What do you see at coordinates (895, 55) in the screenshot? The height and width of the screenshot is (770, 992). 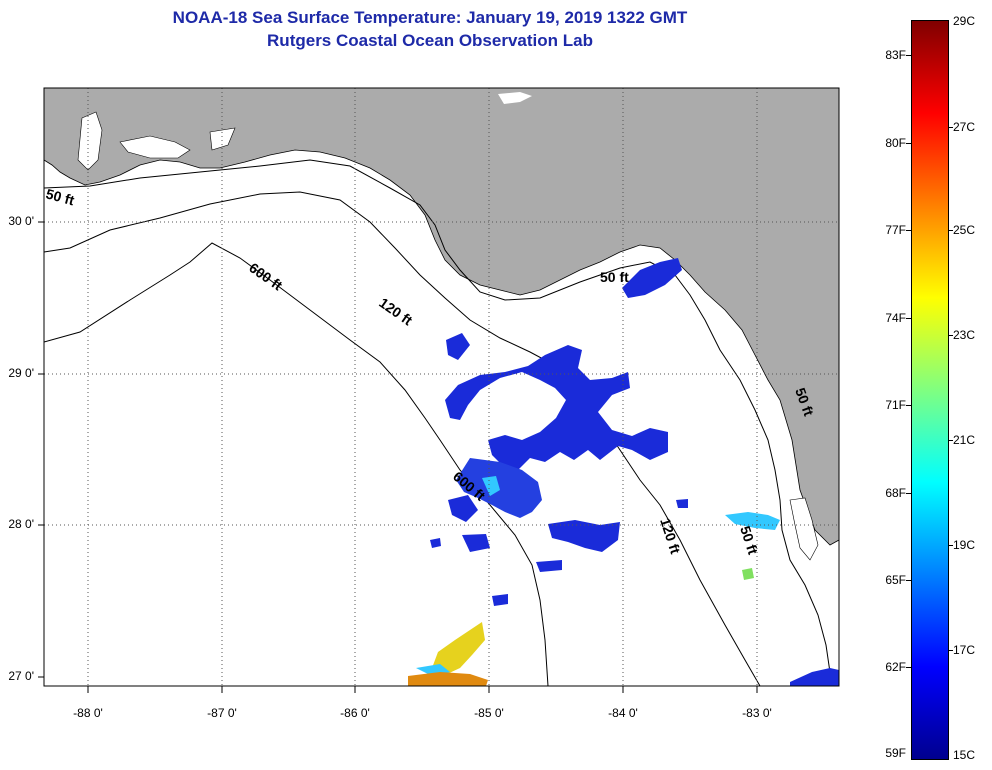 I see `colorbar-f-label: 83F` at bounding box center [895, 55].